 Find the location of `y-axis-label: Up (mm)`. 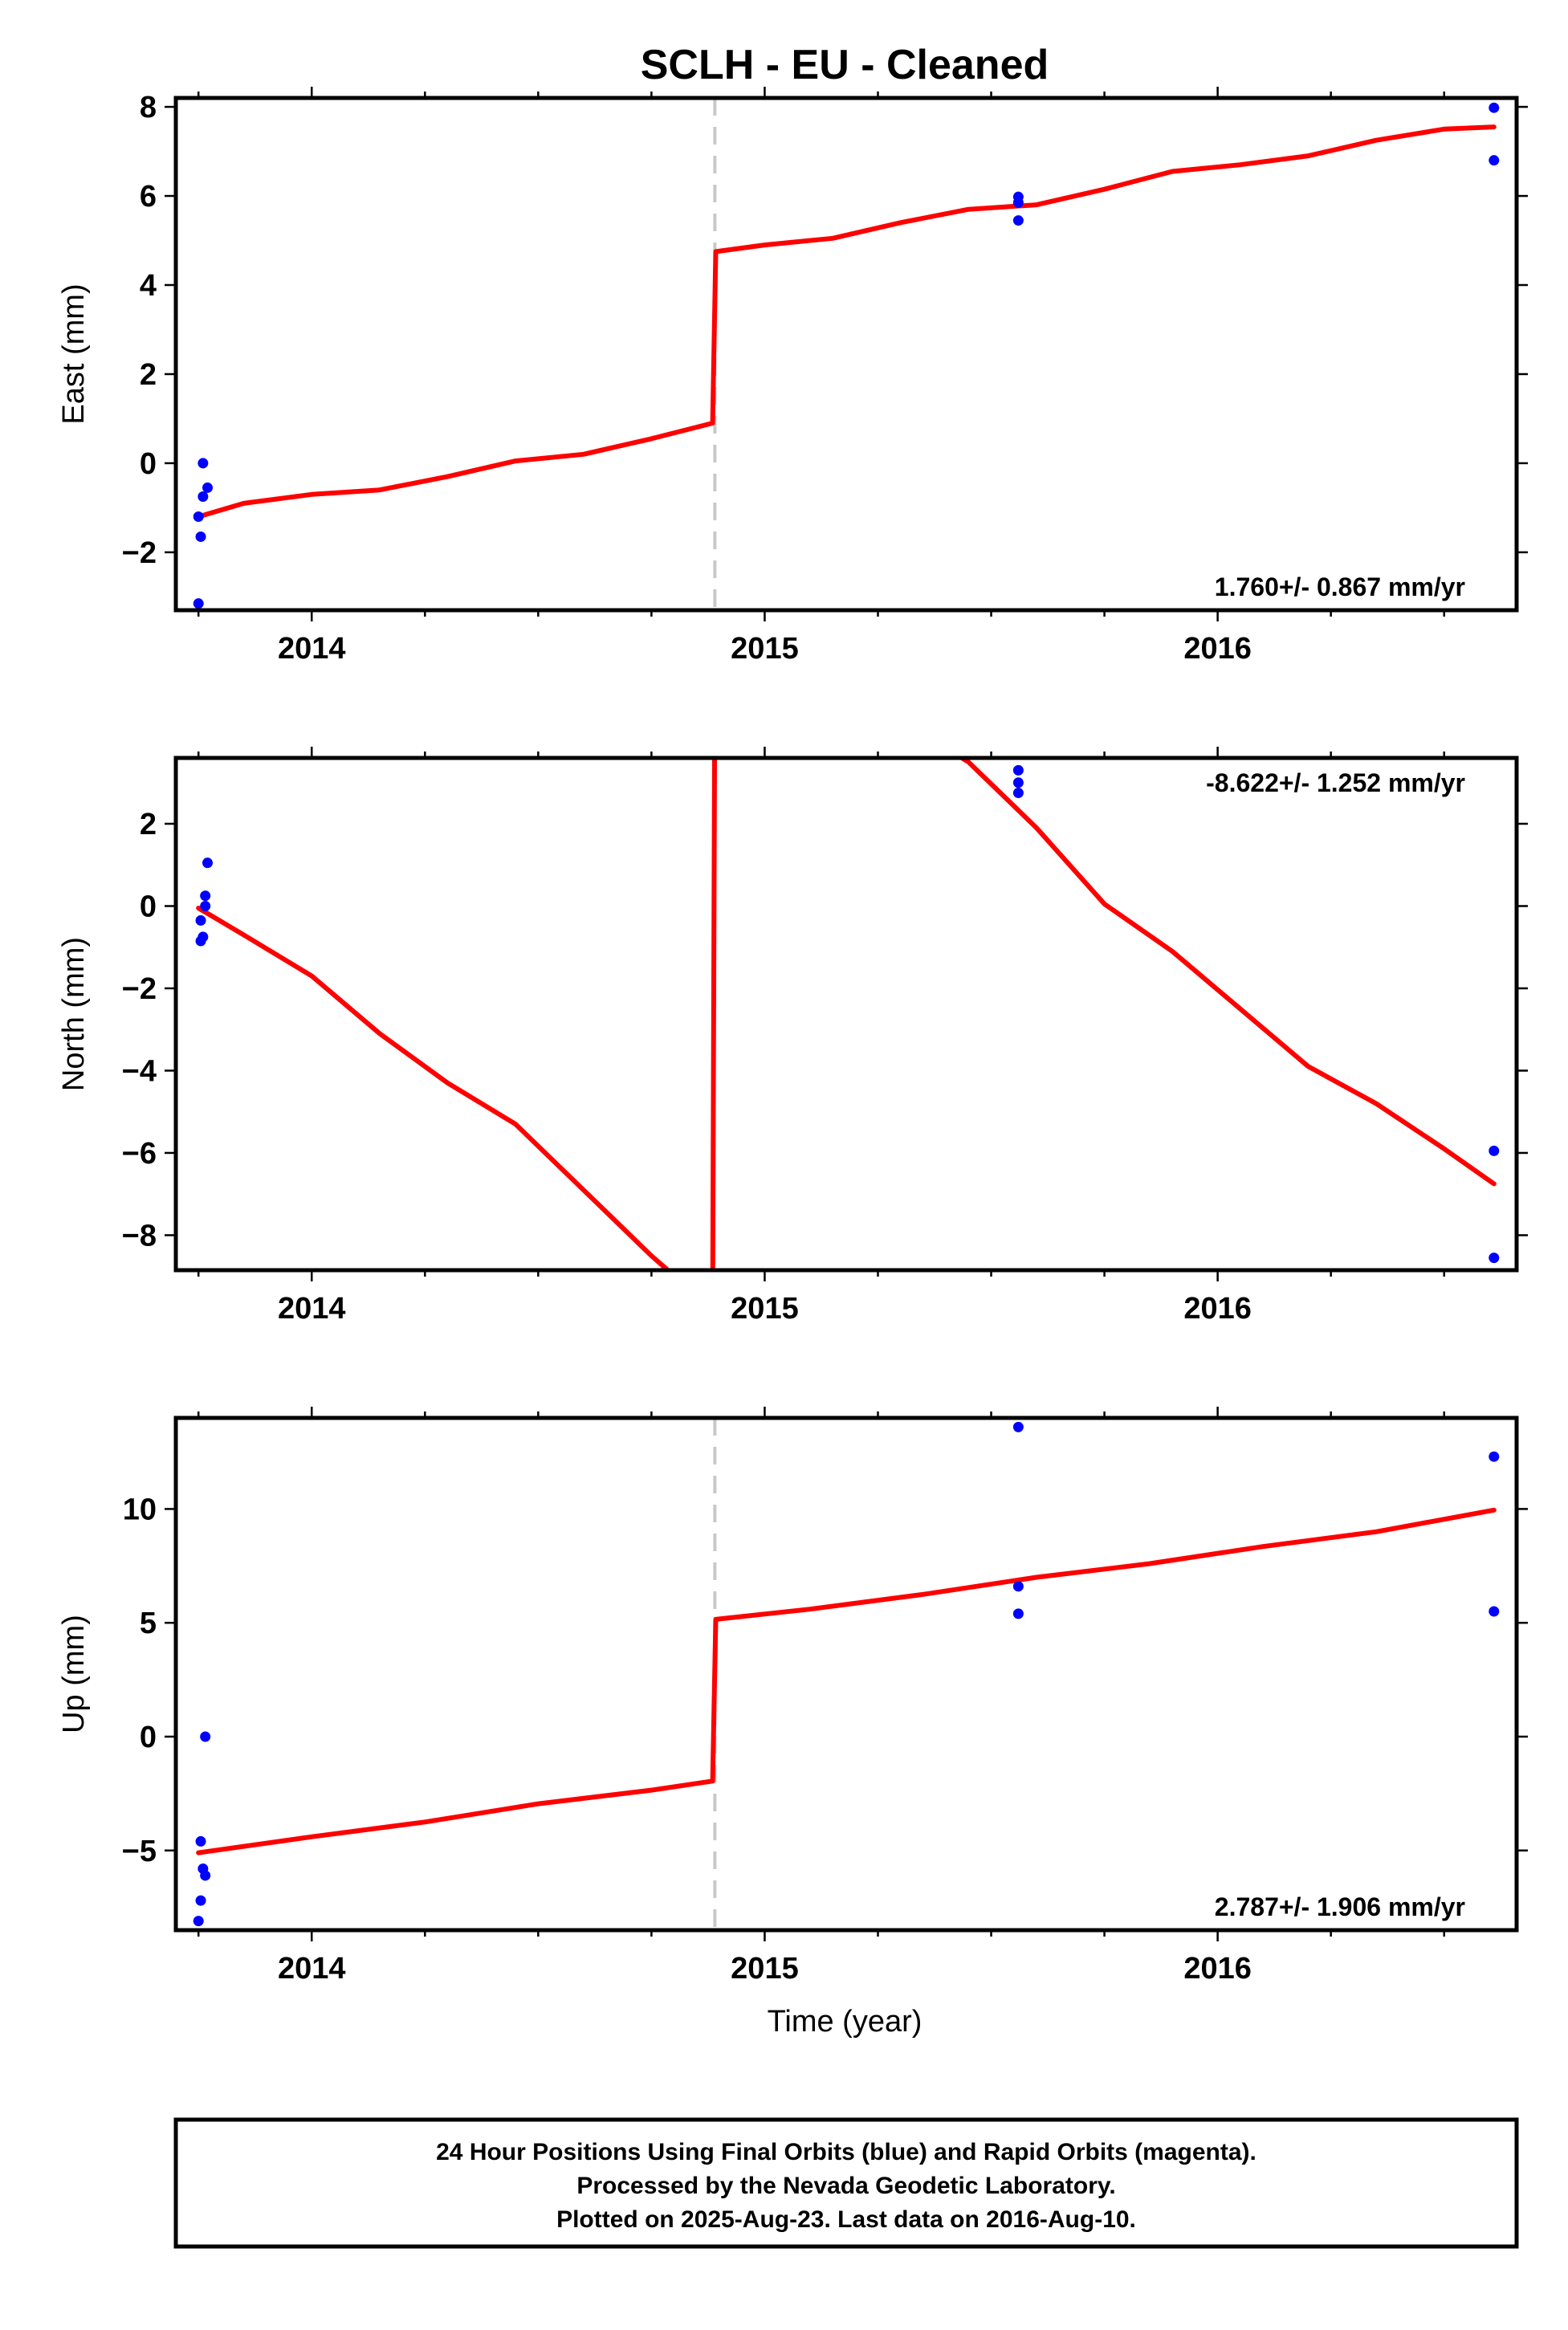

y-axis-label: Up (mm) is located at coordinates (74, 1674).